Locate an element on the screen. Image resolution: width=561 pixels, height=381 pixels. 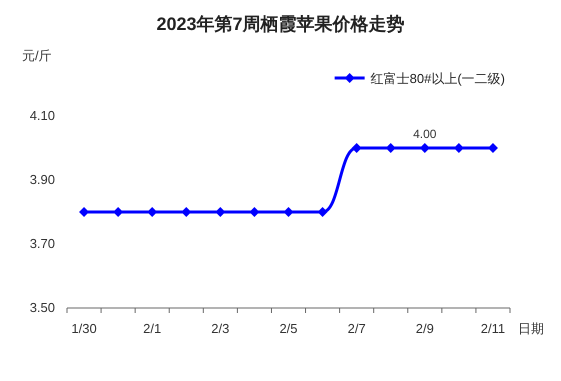
y-axis-title: 元/斤 is located at coordinates (37, 55).